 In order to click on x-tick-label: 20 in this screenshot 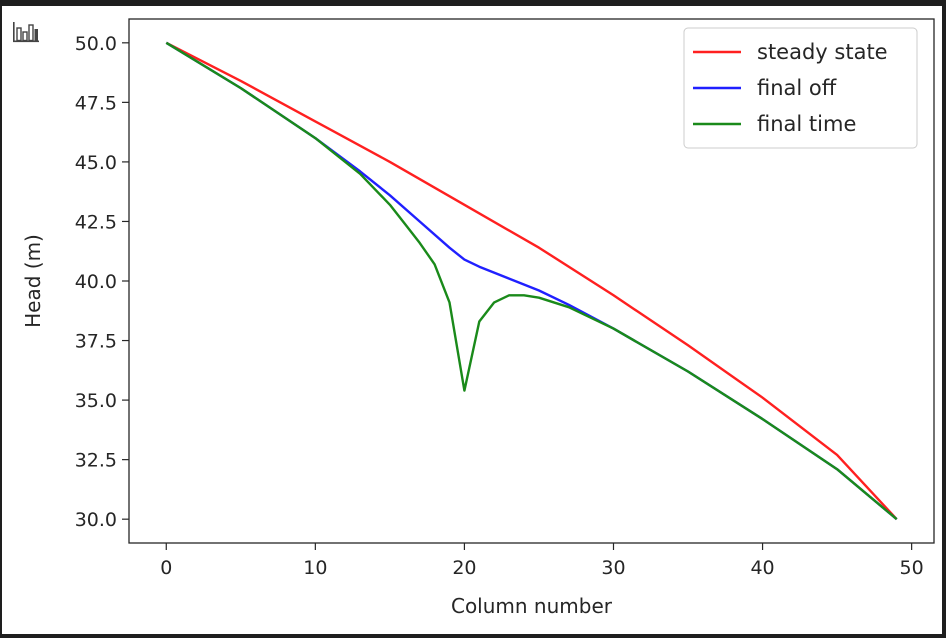, I will do `click(464, 568)`.